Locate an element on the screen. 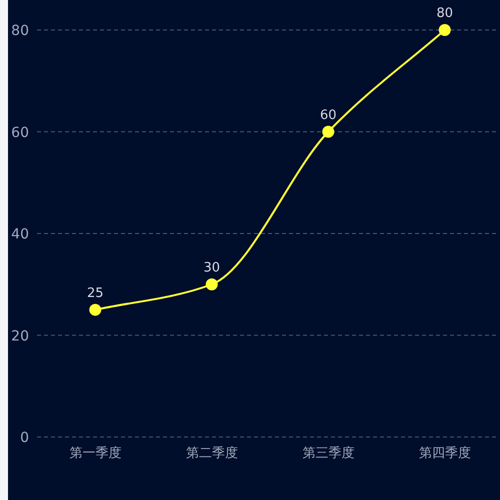 Image resolution: width=500 pixels, height=500 pixels. y-tick-label: 40 is located at coordinates (20, 234).